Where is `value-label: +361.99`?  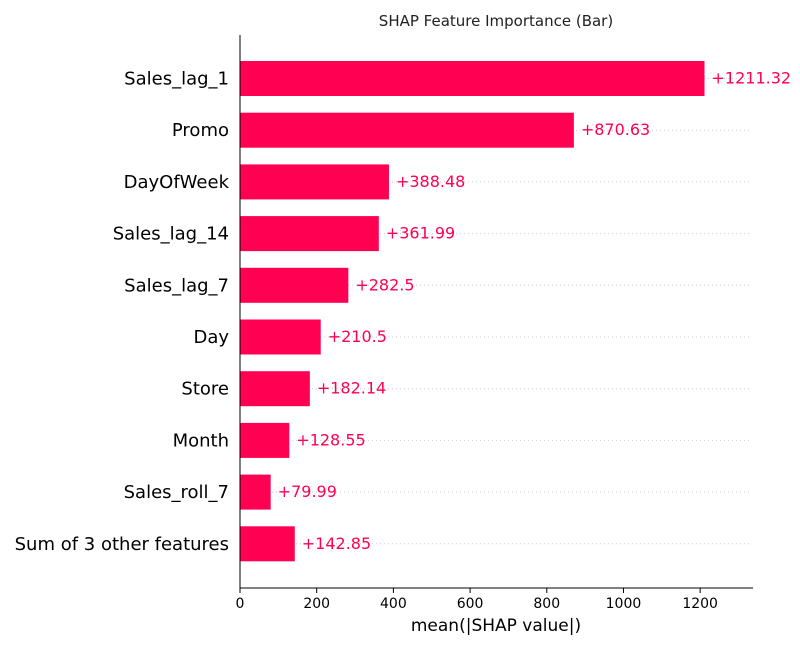
value-label: +361.99 is located at coordinates (420, 233).